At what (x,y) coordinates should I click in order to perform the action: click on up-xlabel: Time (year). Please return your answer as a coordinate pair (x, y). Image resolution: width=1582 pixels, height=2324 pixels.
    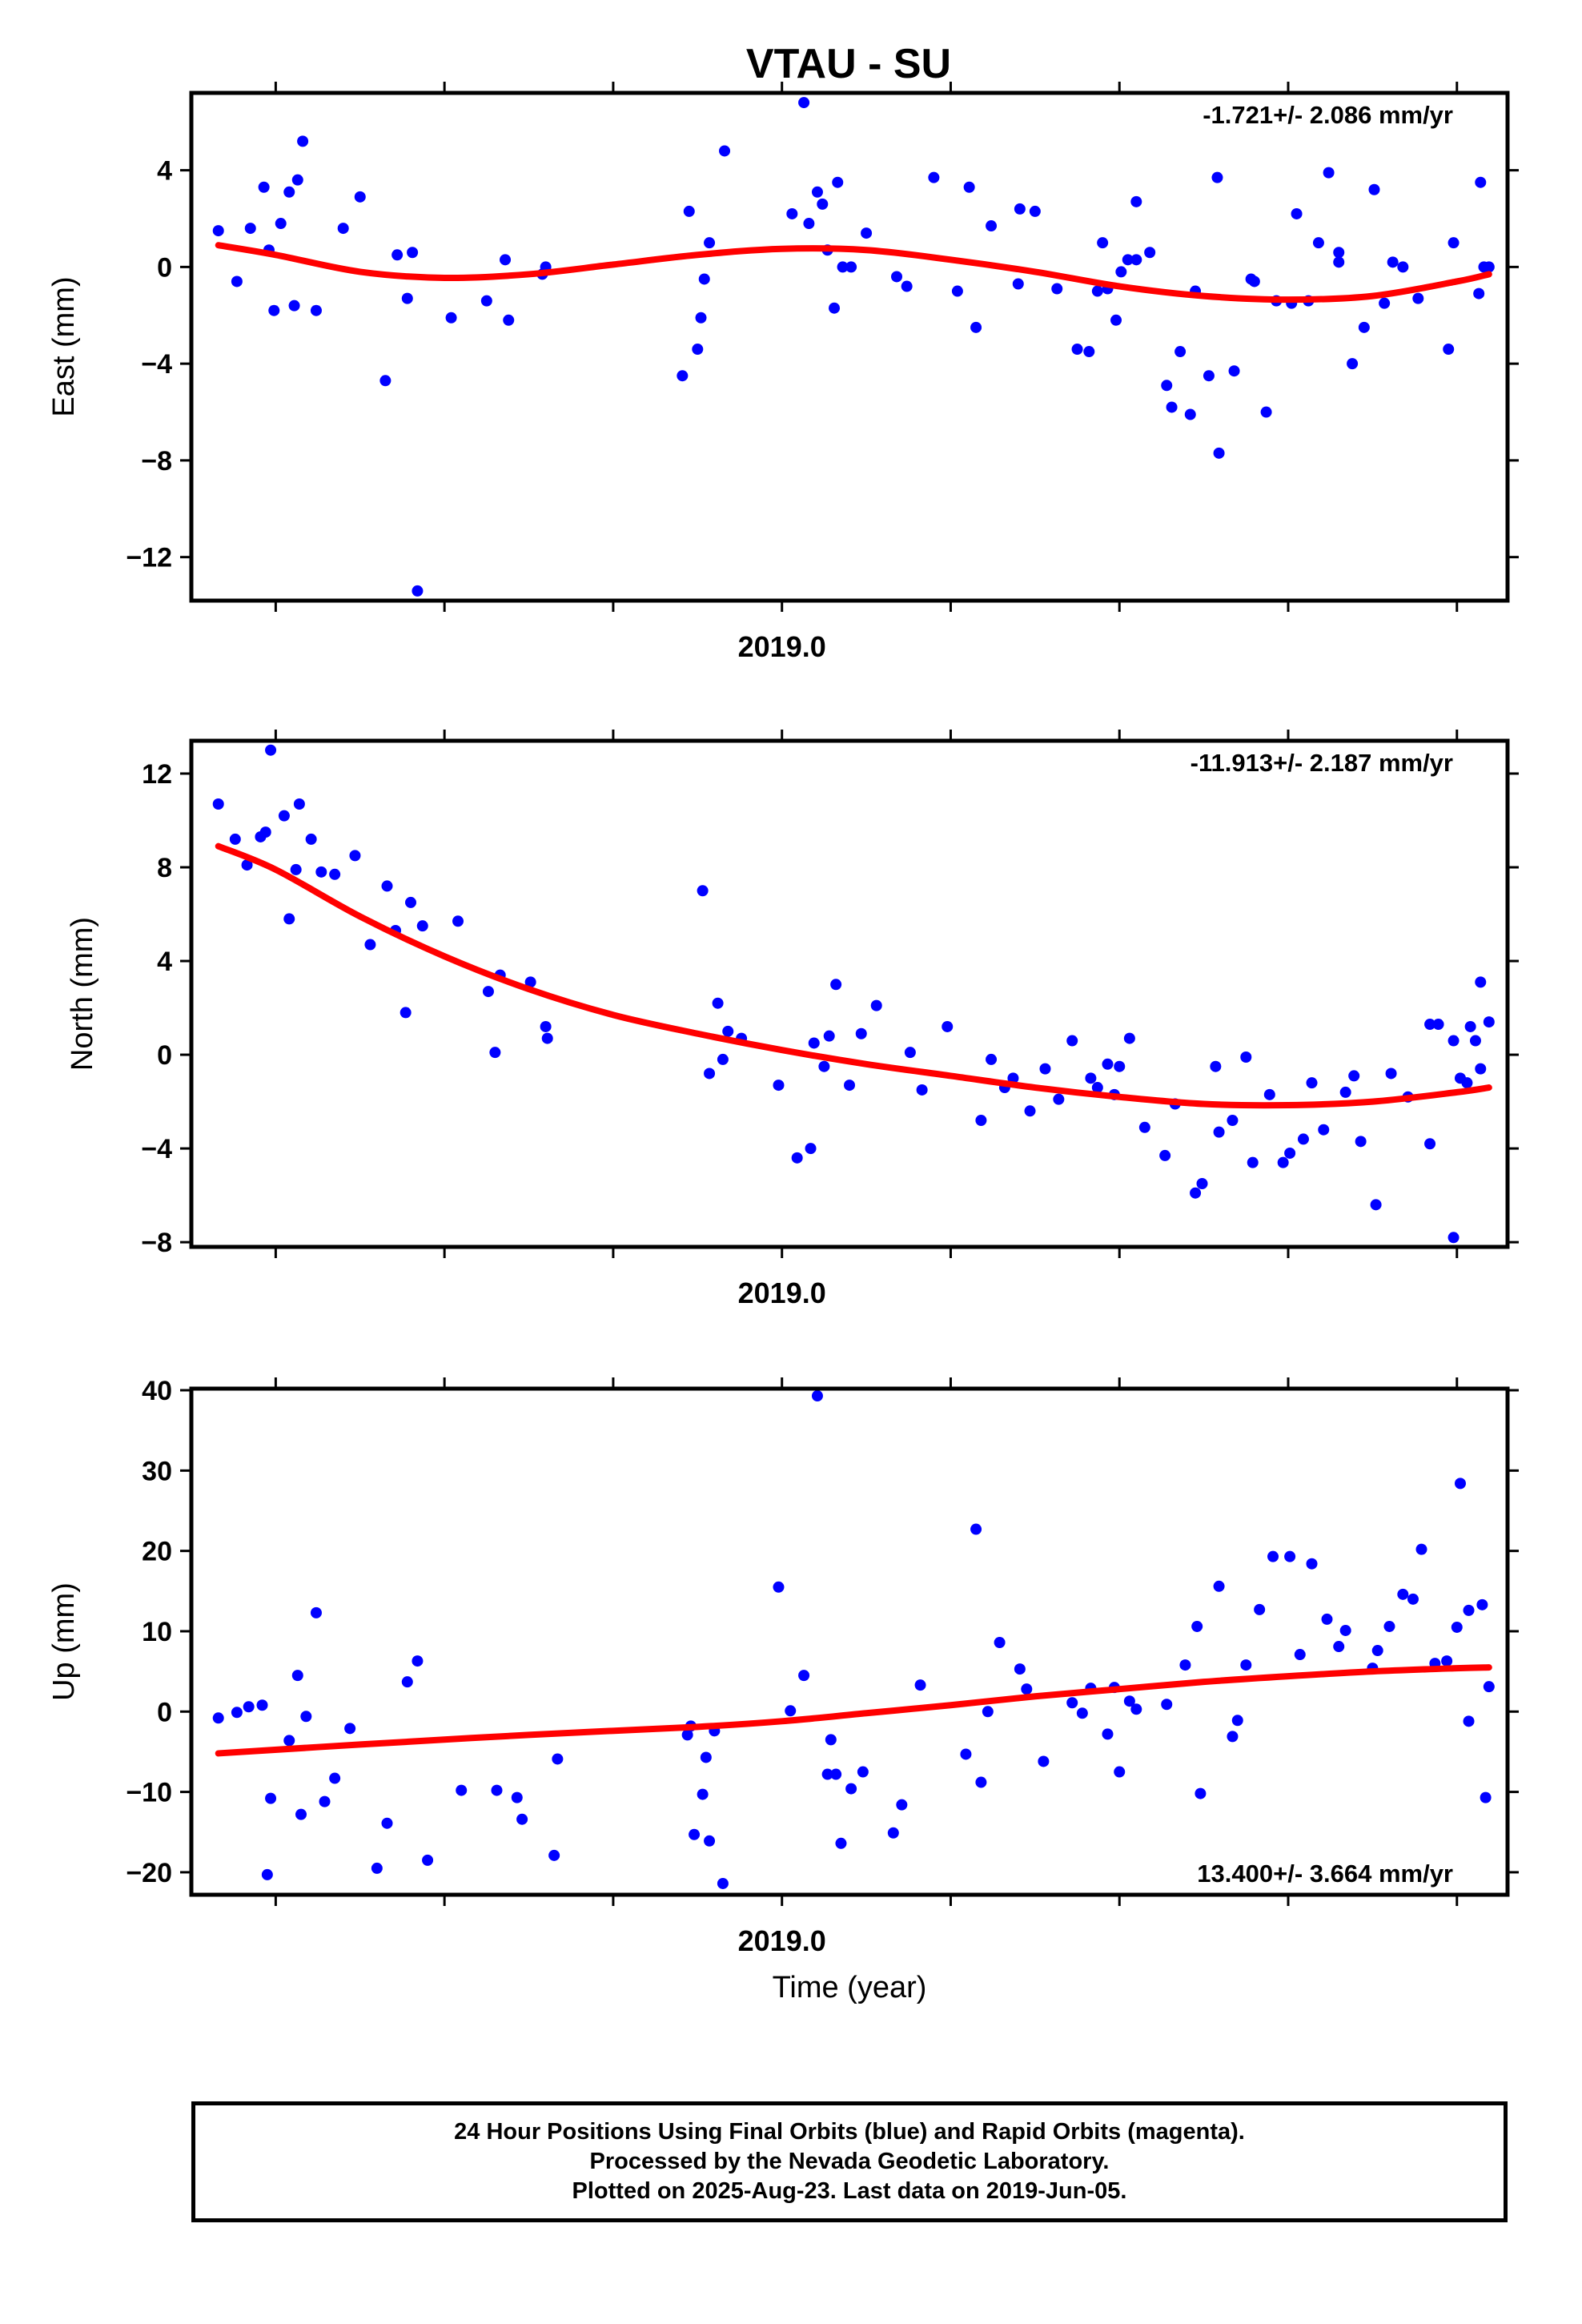
    Looking at the image, I should click on (850, 1988).